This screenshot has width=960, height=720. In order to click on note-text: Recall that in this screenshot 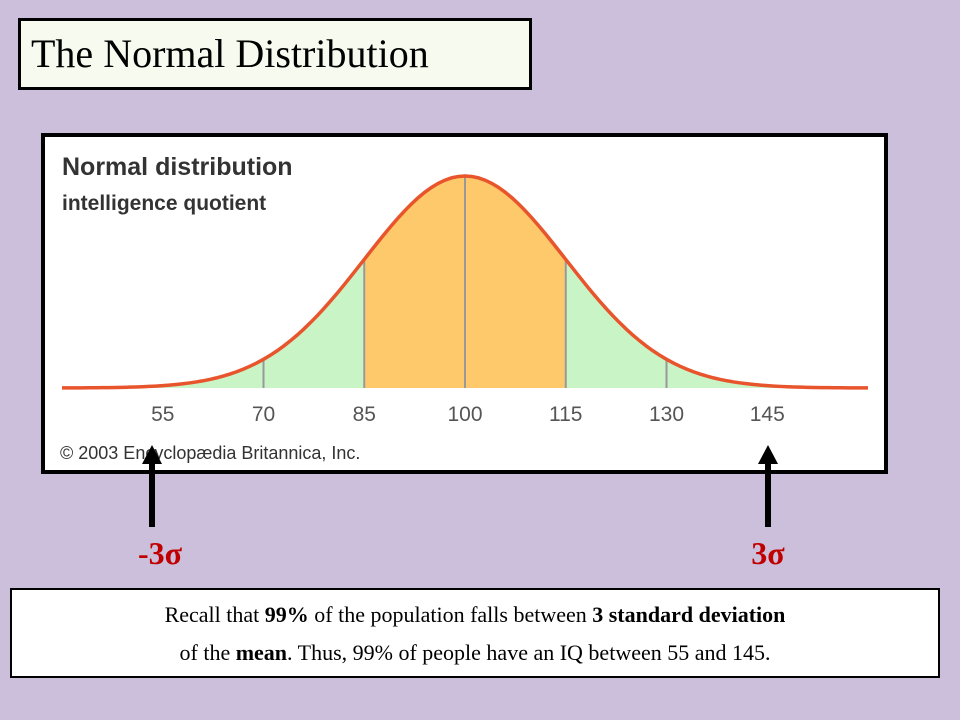, I will do `click(214, 614)`.